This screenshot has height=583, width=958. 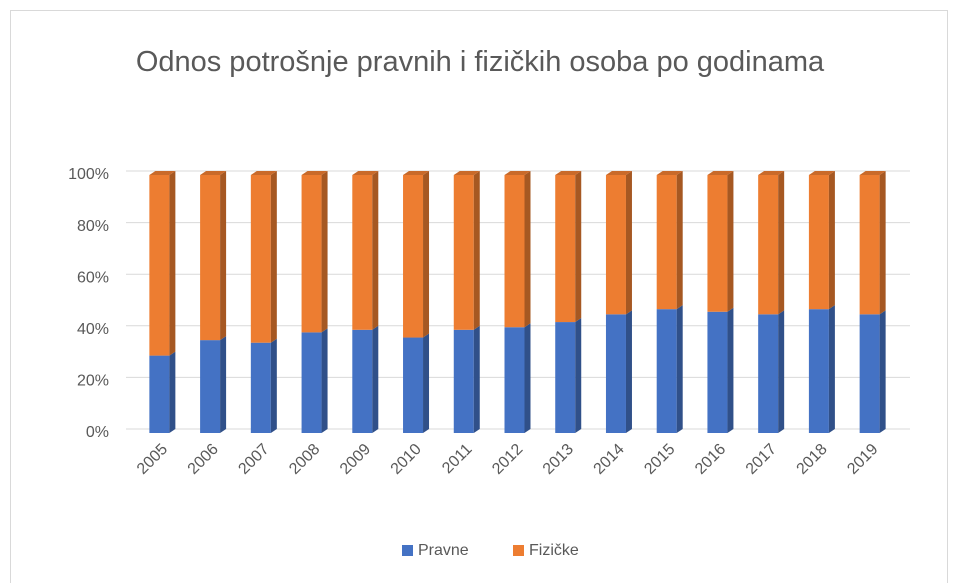 What do you see at coordinates (93, 329) in the screenshot?
I see `y-tick-label: 40%` at bounding box center [93, 329].